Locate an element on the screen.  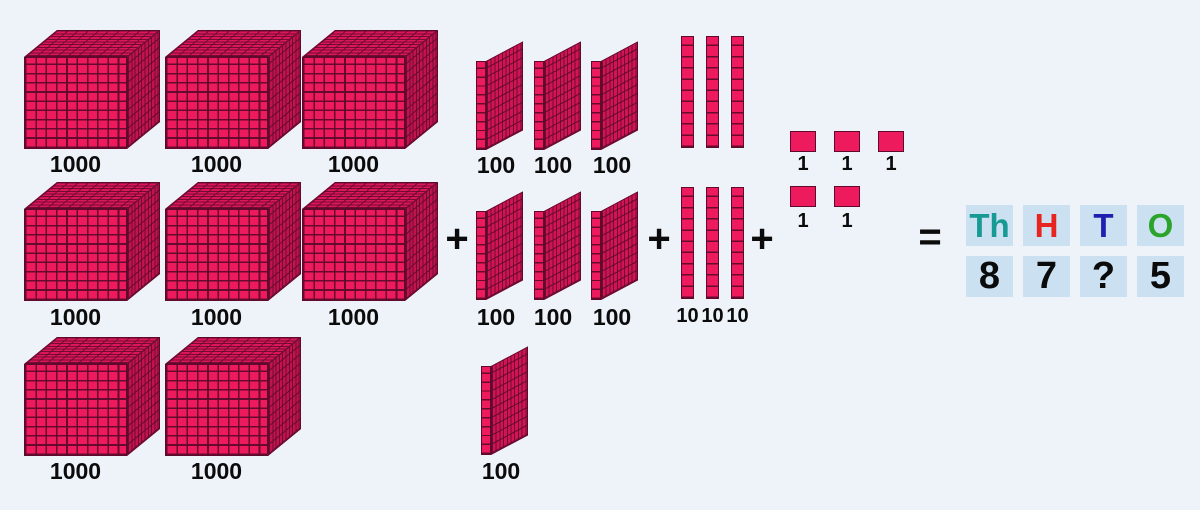
table-header-tens: T is located at coordinates (1103, 225).